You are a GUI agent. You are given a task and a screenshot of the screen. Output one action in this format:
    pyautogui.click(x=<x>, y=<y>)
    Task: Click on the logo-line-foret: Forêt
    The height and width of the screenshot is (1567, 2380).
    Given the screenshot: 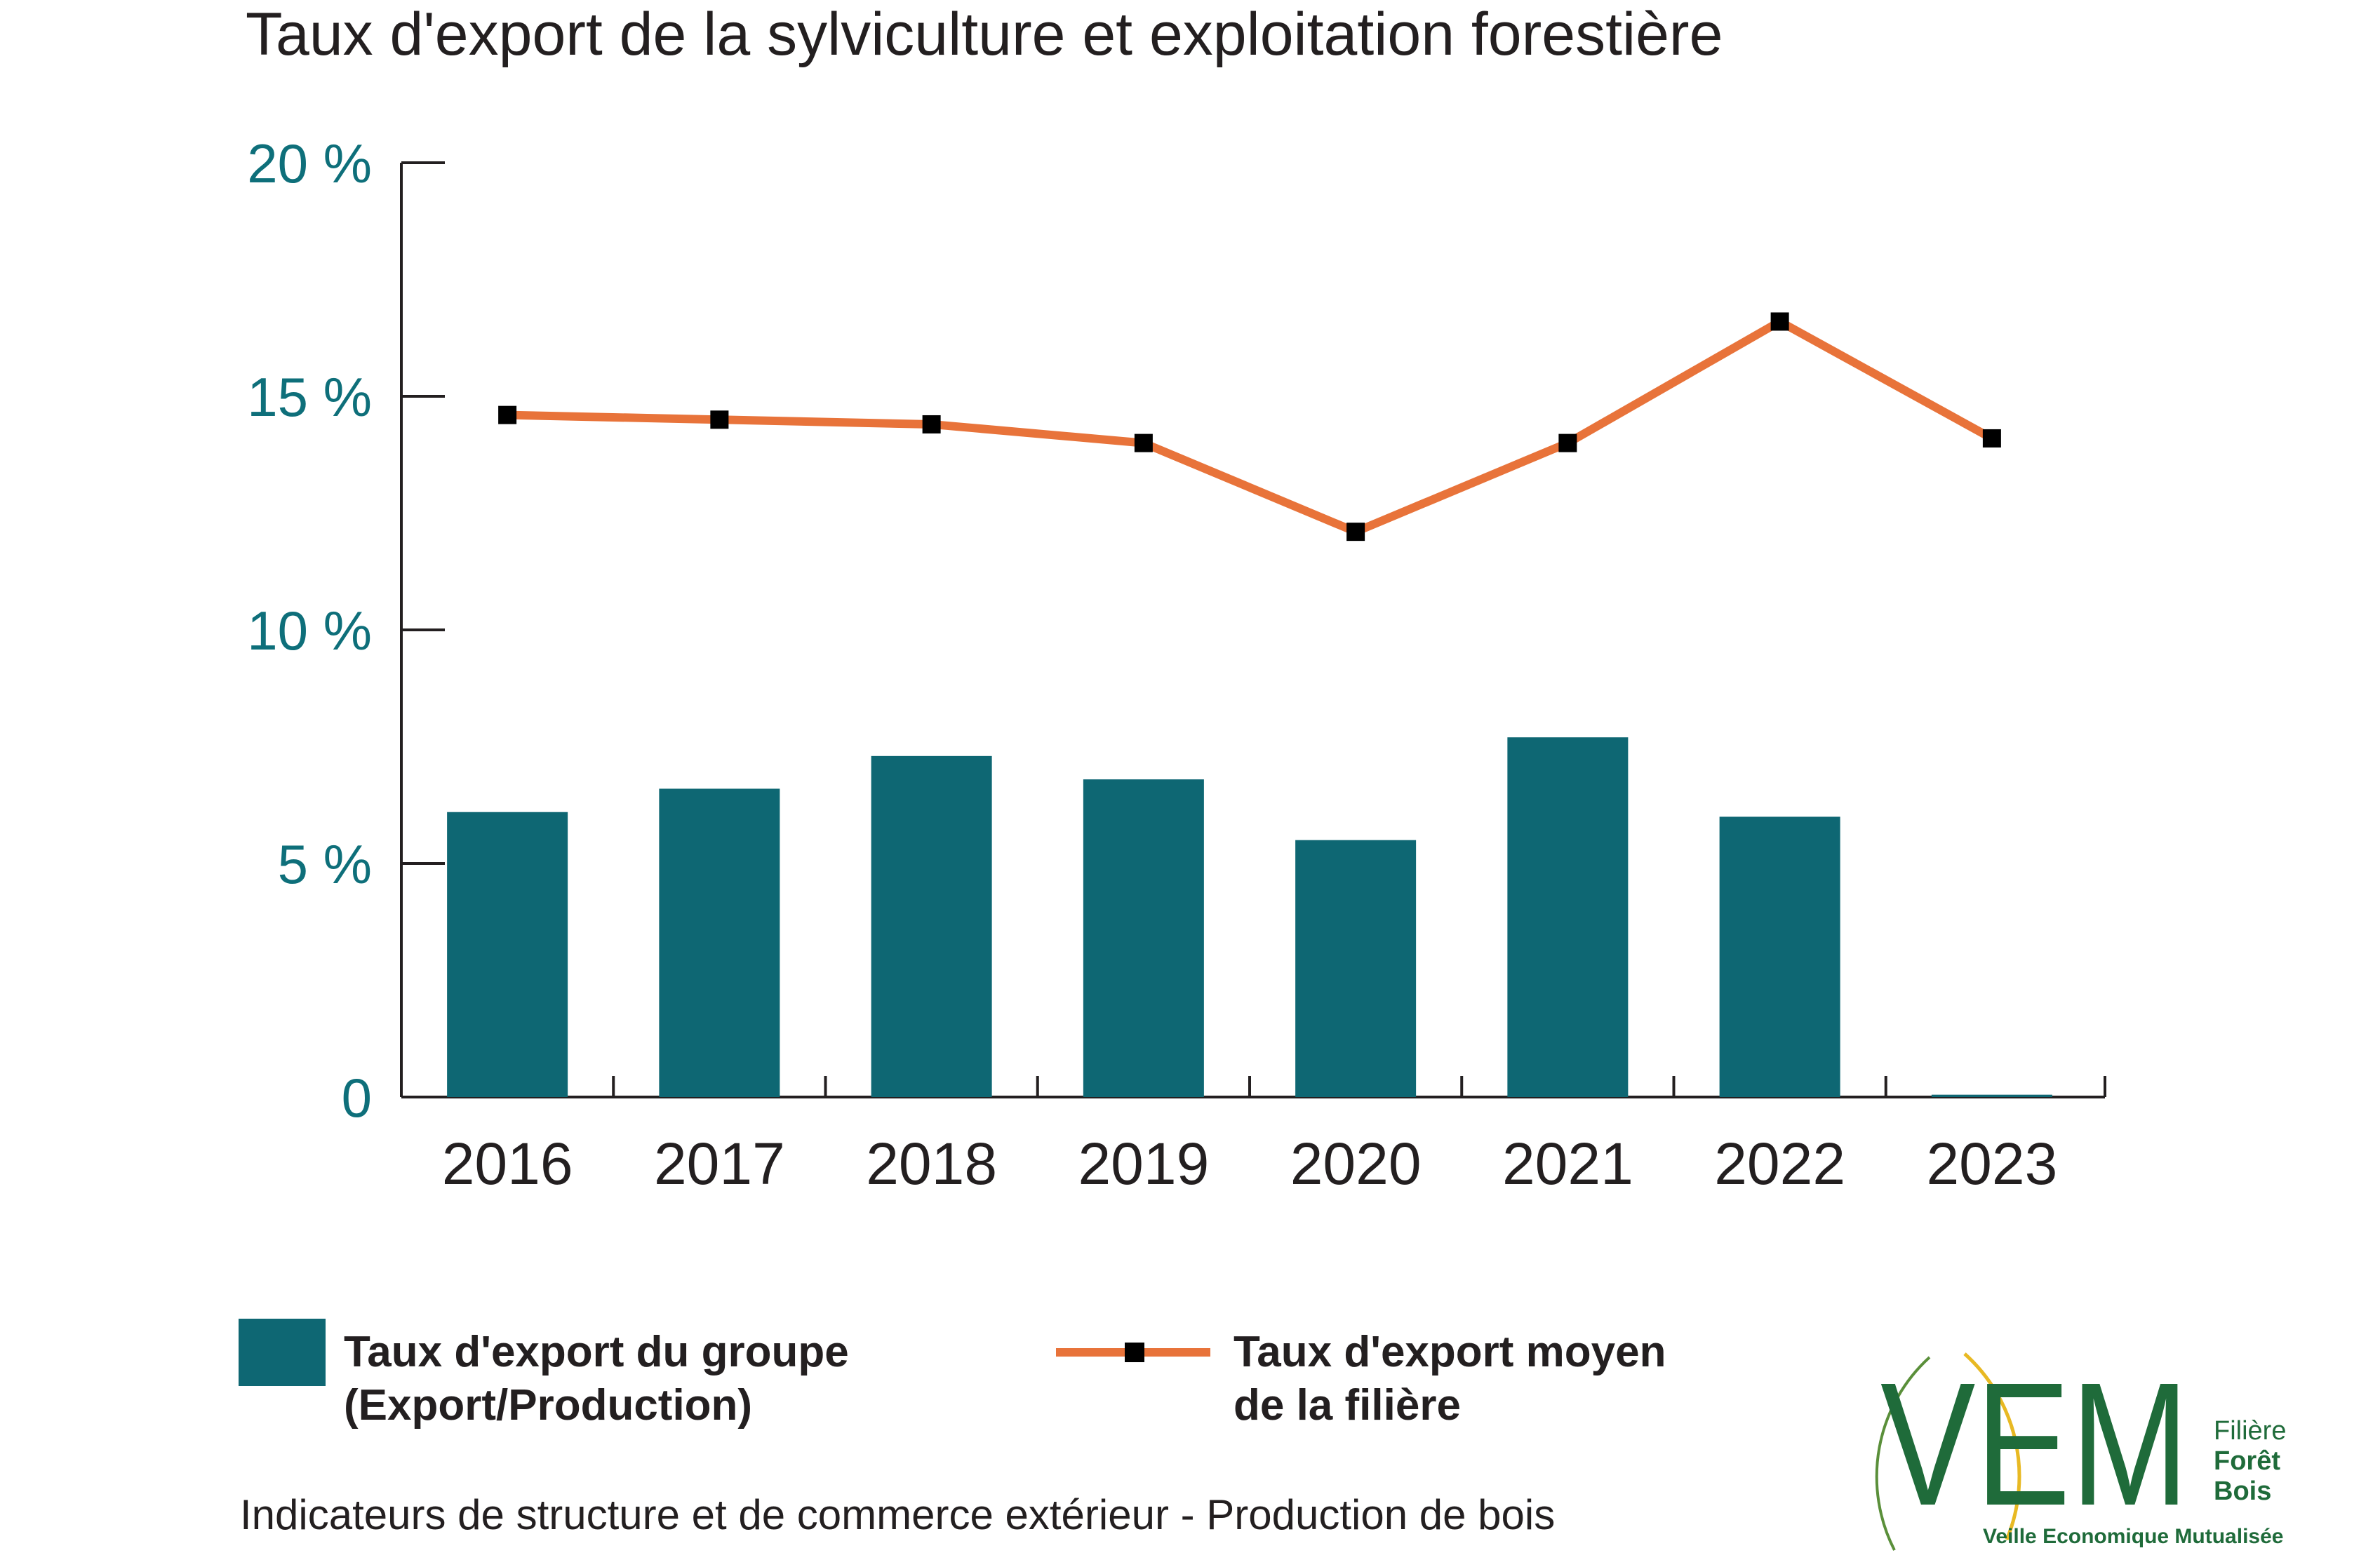 What is the action you would take?
    pyautogui.click(x=2247, y=1461)
    